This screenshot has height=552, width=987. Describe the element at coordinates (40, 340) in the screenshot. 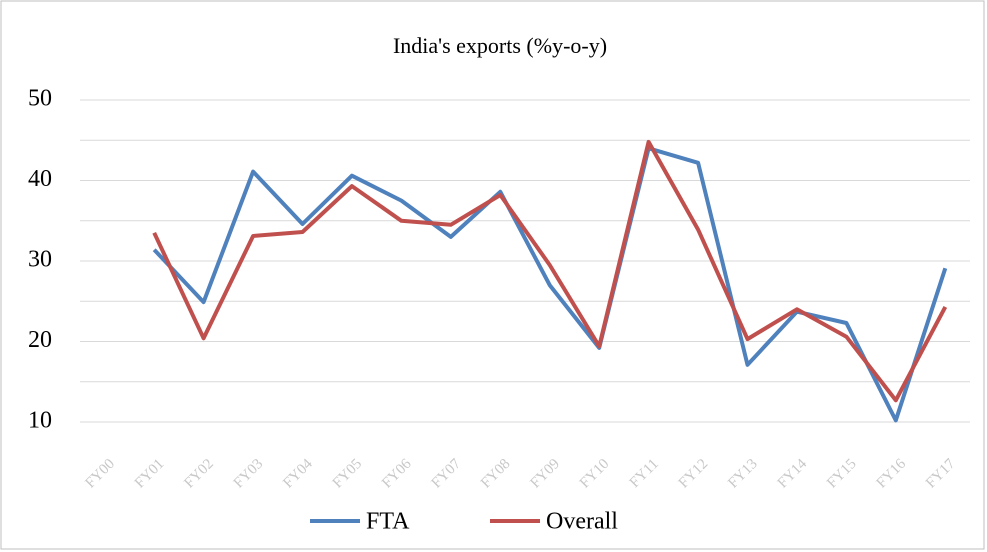

I see `y-tick-label: 20` at that location.